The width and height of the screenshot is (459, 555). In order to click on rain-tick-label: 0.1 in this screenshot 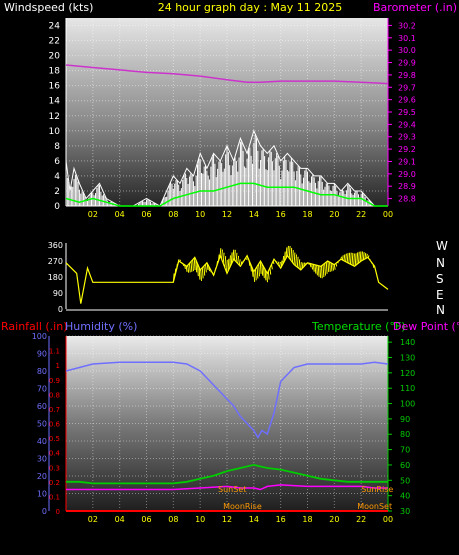, I will do `click(54, 497)`.